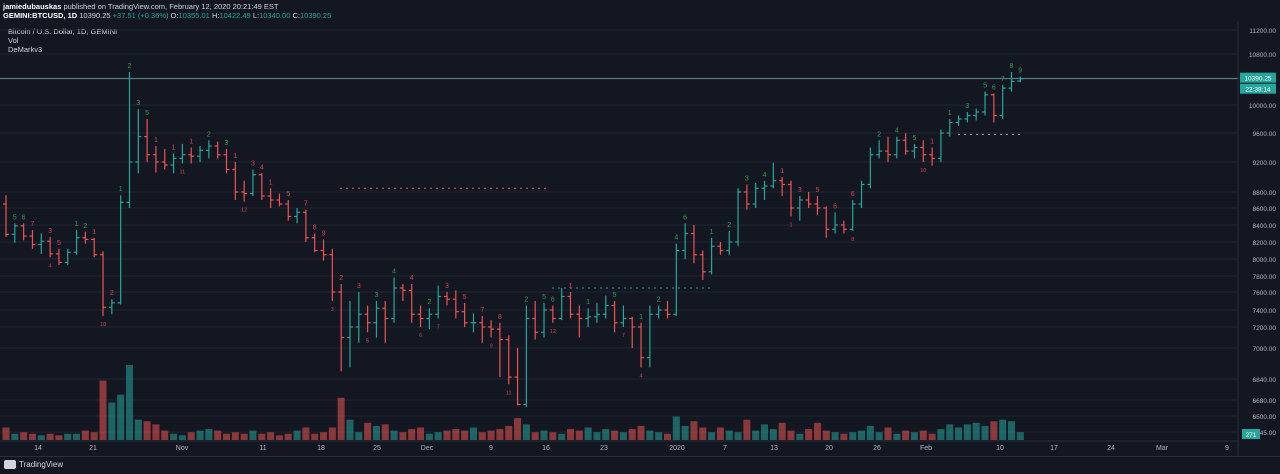 This screenshot has height=474, width=1280. Describe the element at coordinates (1265, 209) in the screenshot. I see `price-tick-label: 8600.00` at that location.